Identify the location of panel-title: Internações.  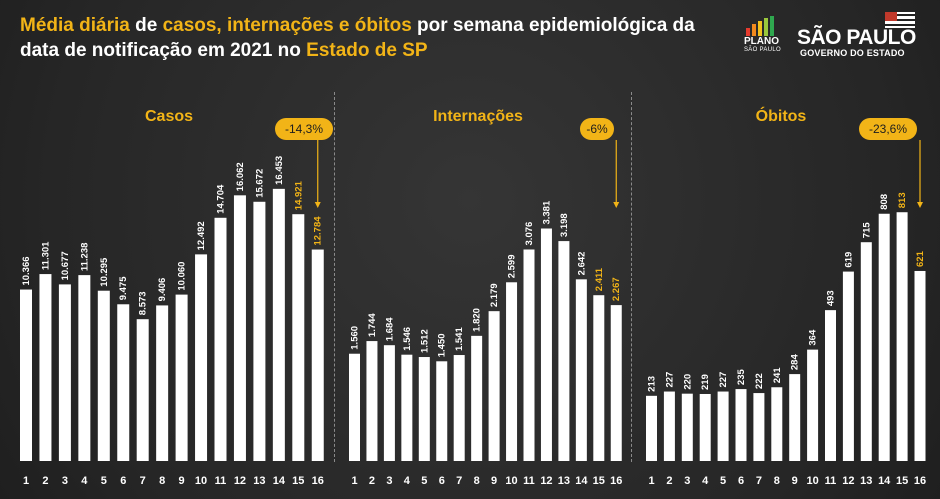
(478, 116).